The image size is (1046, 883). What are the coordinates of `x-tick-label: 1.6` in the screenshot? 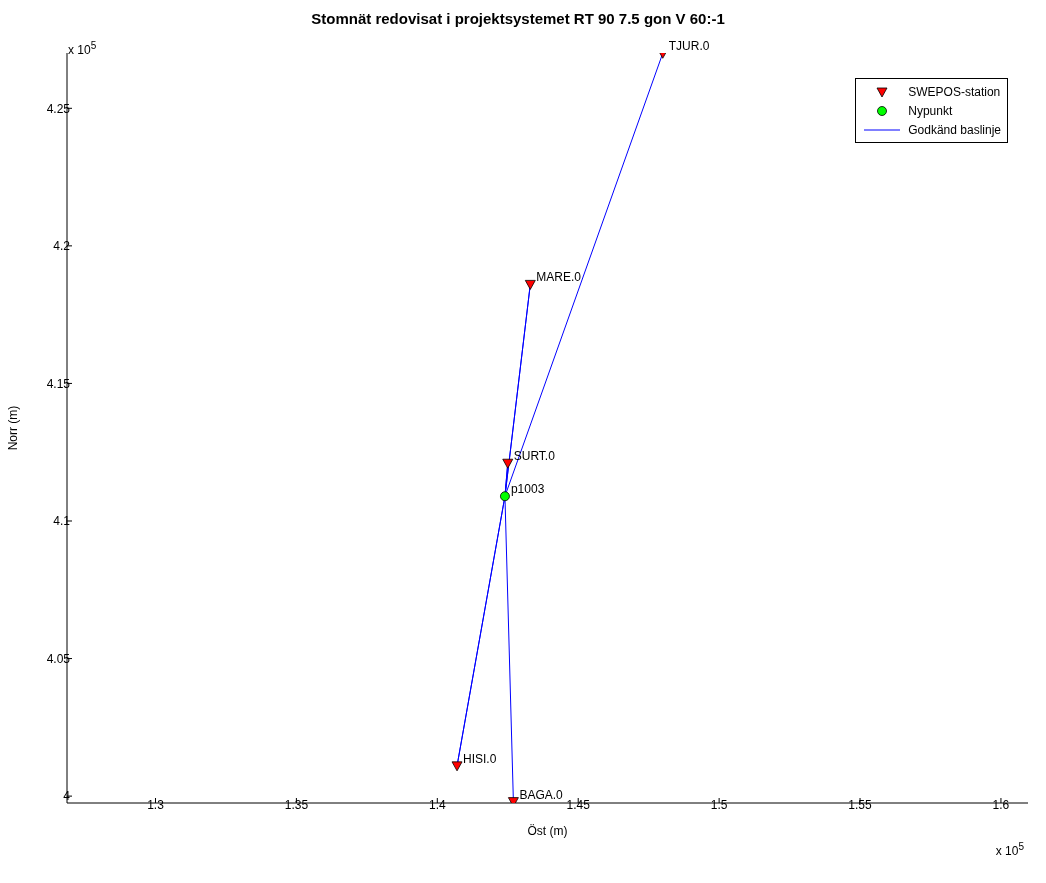 It's located at (1001, 804).